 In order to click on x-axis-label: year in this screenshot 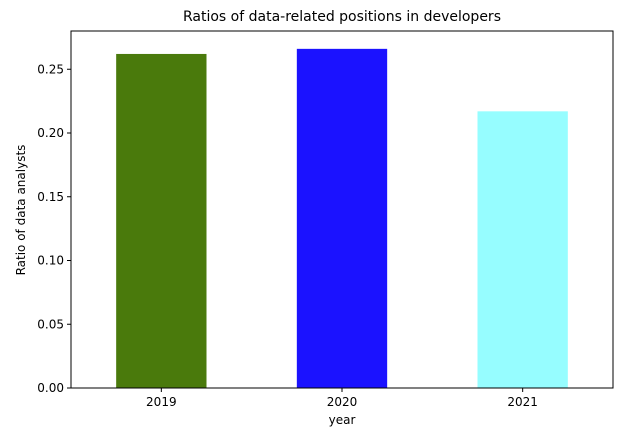, I will do `click(342, 420)`.